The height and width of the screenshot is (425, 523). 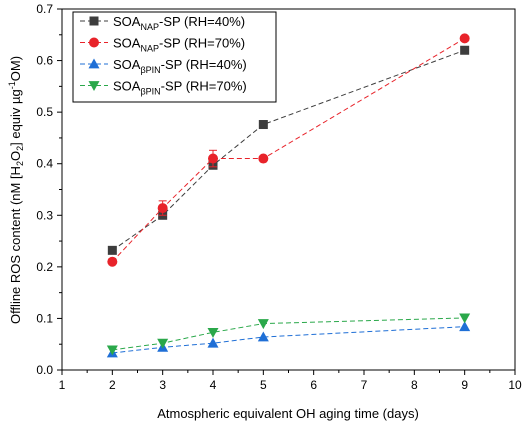 I want to click on legend-label: SOANAP-SP (RH=40%), so click(x=179, y=23).